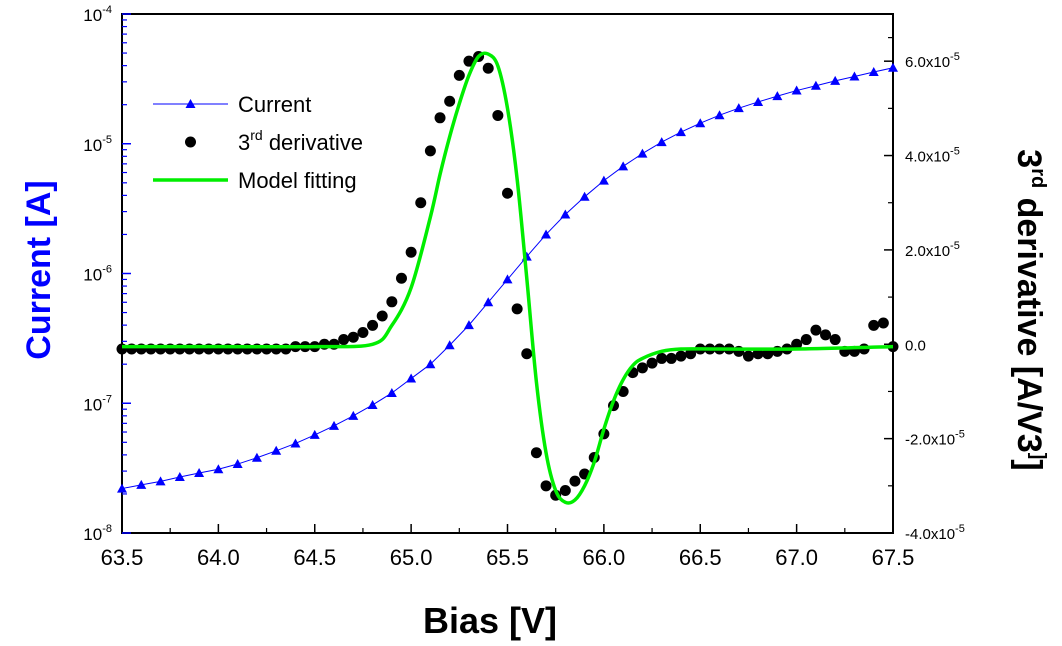  What do you see at coordinates (190, 142) in the screenshot?
I see `legend-circle-marker` at bounding box center [190, 142].